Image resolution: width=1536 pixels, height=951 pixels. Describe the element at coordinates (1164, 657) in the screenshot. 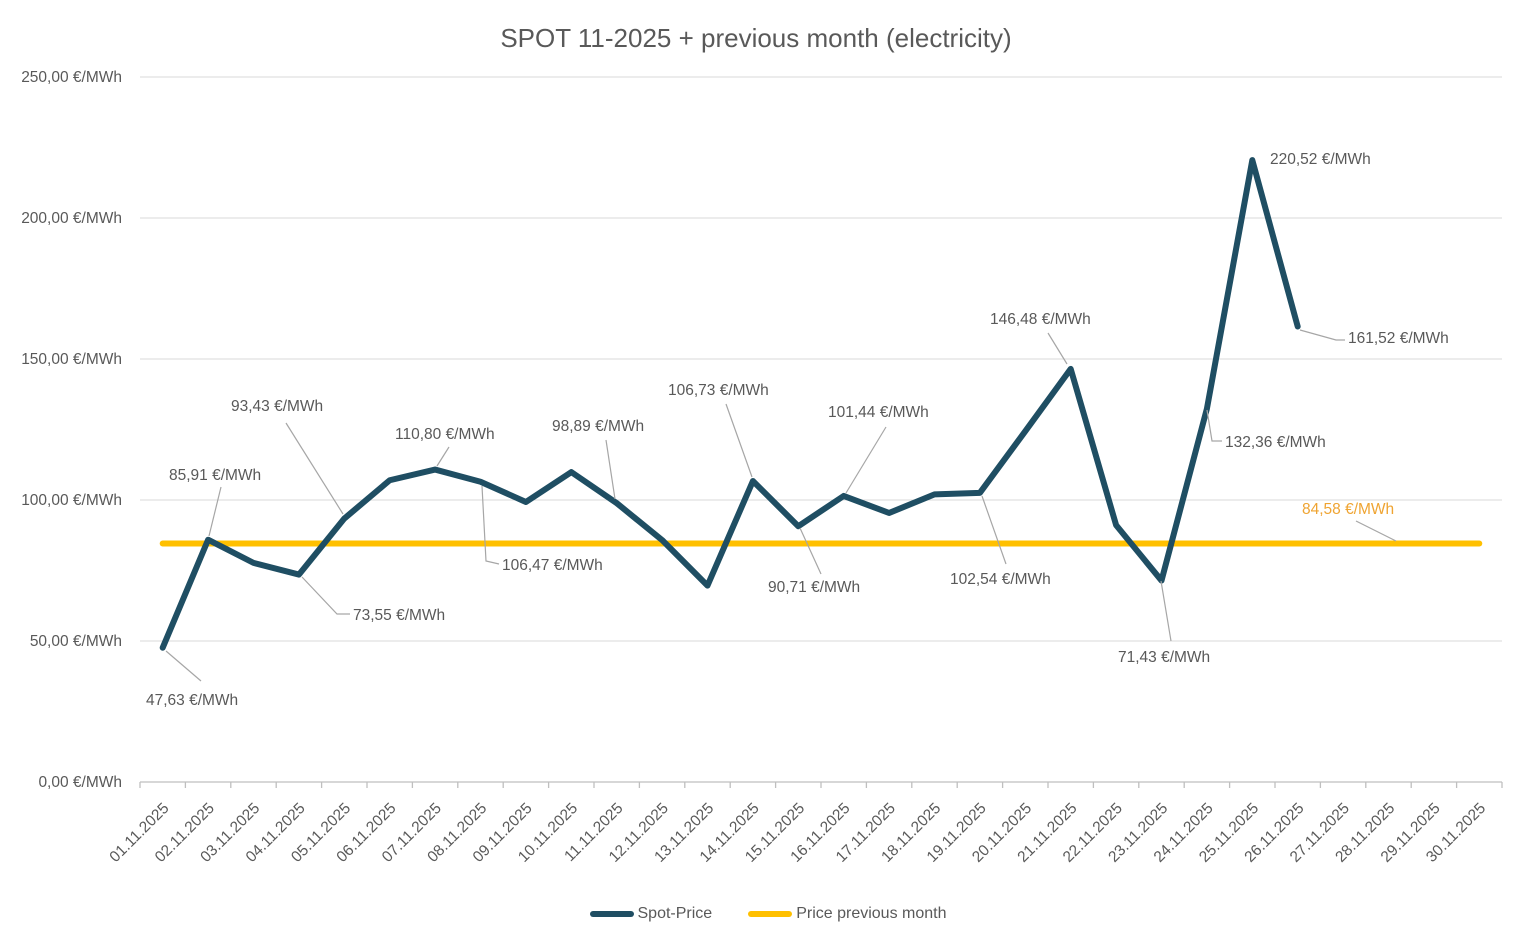

I see `data-label: 71,43 €/MWh` at that location.